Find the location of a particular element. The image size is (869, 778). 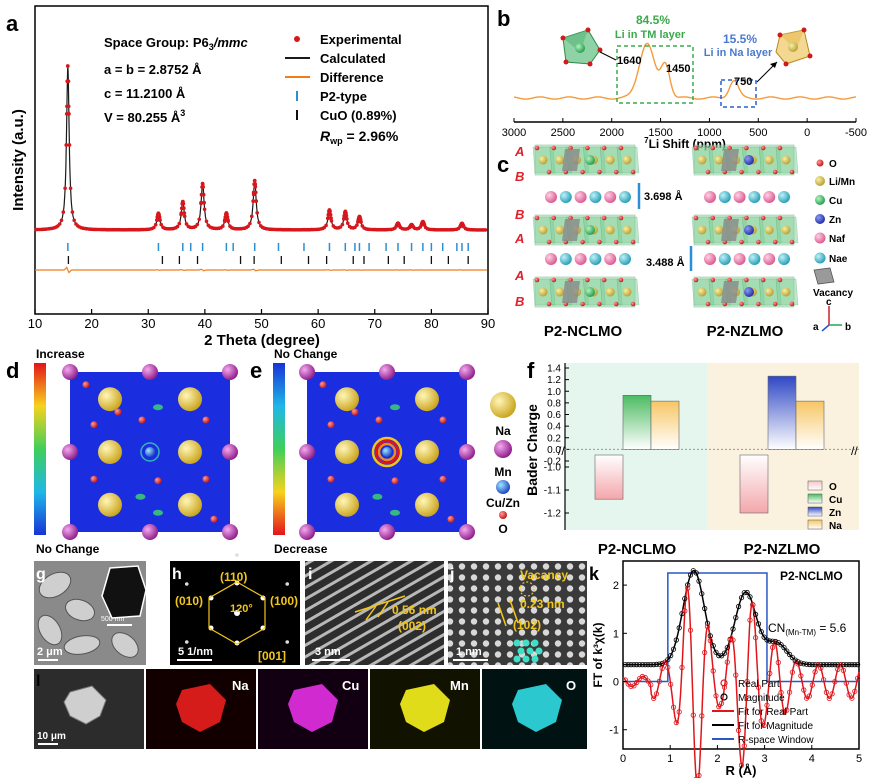

tm-site-icon is located at coordinates (588, 47).